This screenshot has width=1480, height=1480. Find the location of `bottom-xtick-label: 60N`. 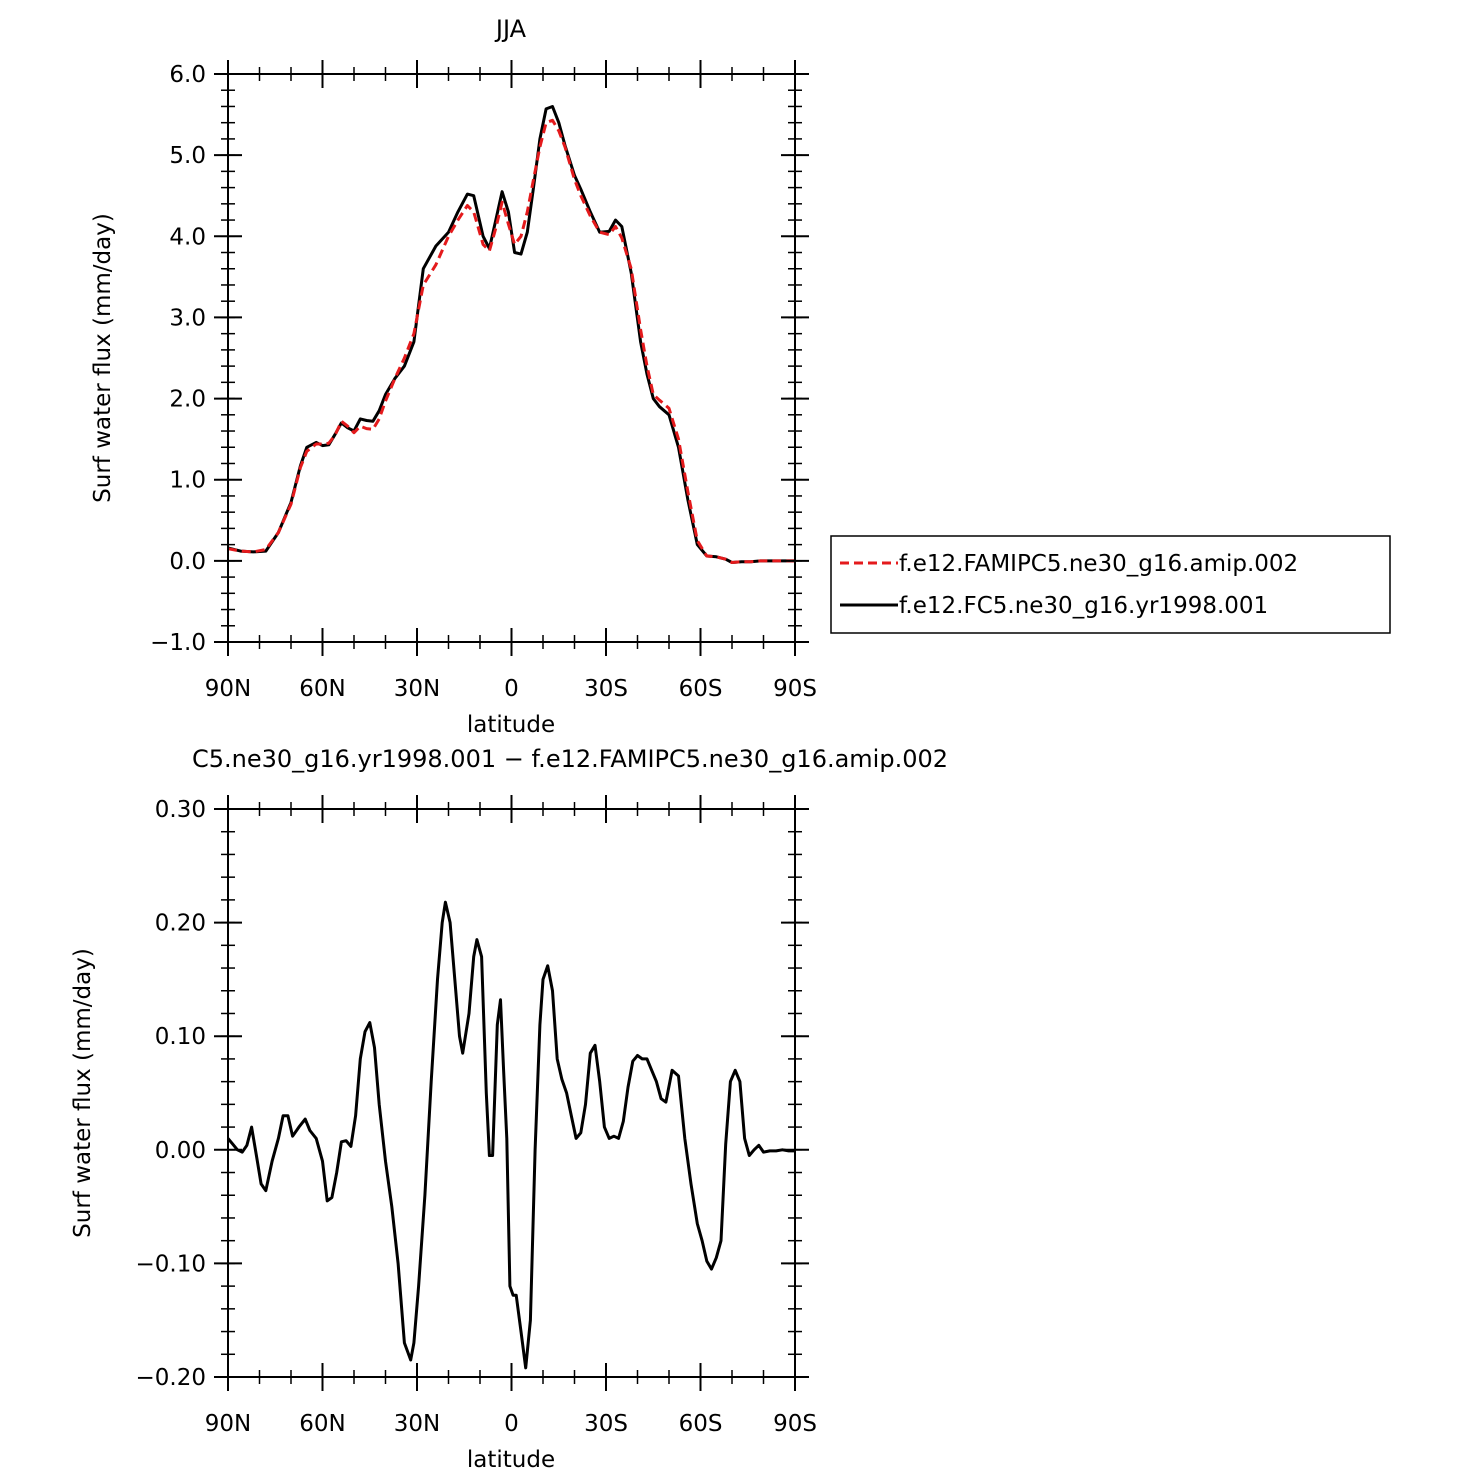

bottom-xtick-label: 60N is located at coordinates (322, 1424).